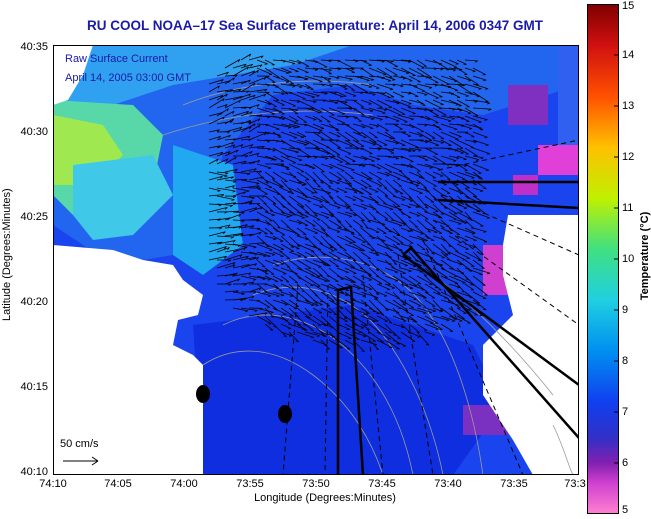 Image resolution: width=651 pixels, height=519 pixels. Describe the element at coordinates (628, 55) in the screenshot. I see `colorbar-tick-label: 14` at that location.